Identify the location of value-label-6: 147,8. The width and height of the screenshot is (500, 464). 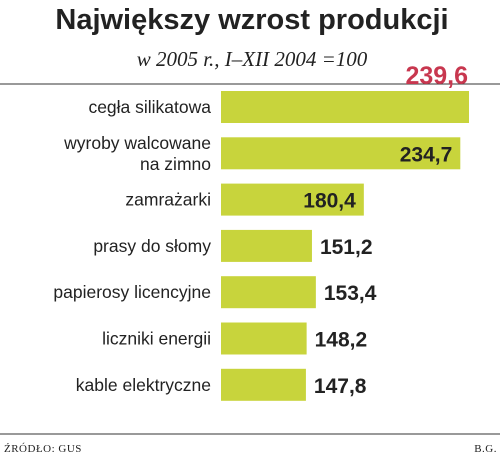
(340, 386).